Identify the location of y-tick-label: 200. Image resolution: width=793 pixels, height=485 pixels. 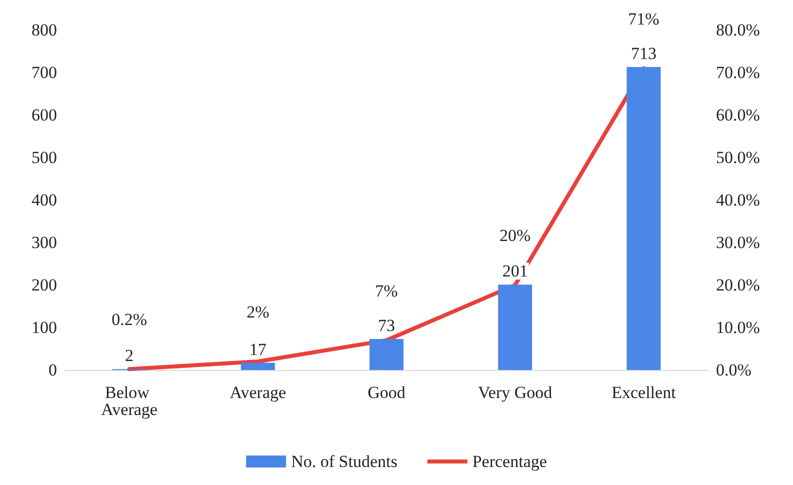
(44, 285).